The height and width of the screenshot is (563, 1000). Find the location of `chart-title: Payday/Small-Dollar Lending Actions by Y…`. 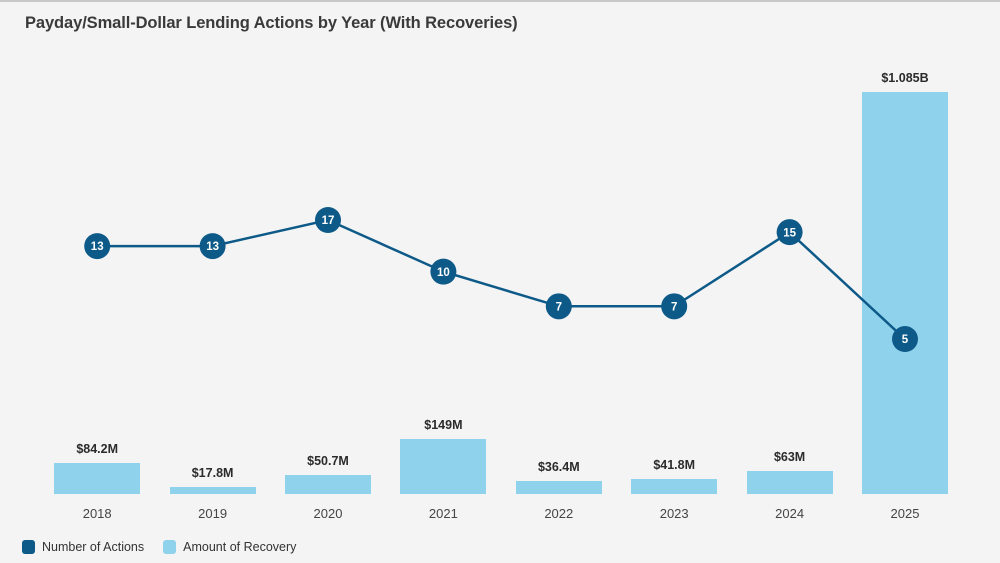

chart-title: Payday/Small-Dollar Lending Actions by Y… is located at coordinates (271, 23).